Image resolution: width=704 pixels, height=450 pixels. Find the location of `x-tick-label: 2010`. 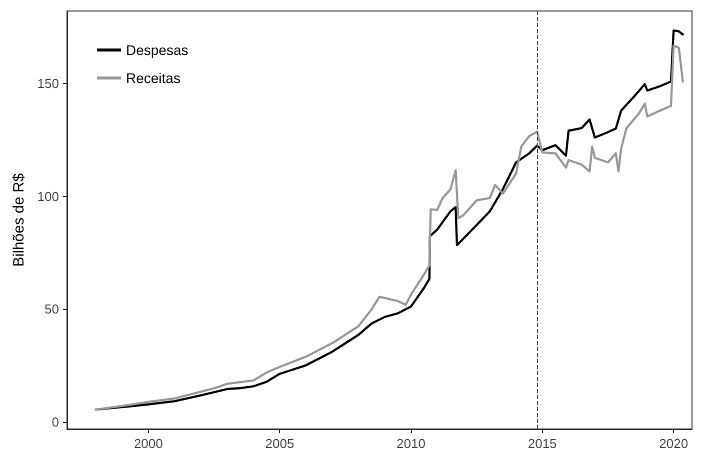

x-tick-label: 2010 is located at coordinates (411, 443).